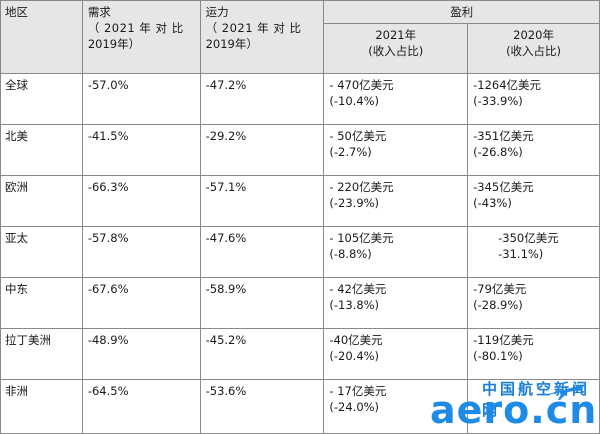 Image resolution: width=600 pixels, height=434 pixels. What do you see at coordinates (396, 303) in the screenshot?
I see `cell-profit-2021: - 42亿美元 (-13.8%)` at bounding box center [396, 303].